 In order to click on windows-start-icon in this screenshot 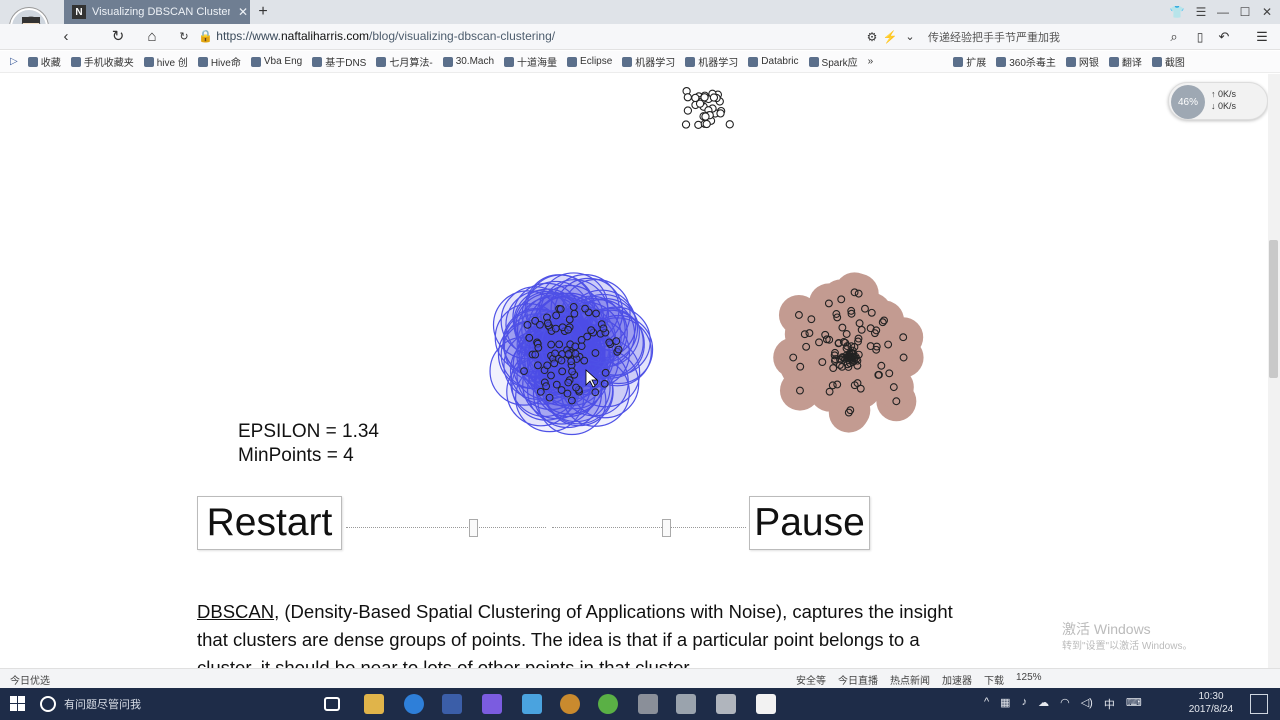, I will do `click(18, 704)`.